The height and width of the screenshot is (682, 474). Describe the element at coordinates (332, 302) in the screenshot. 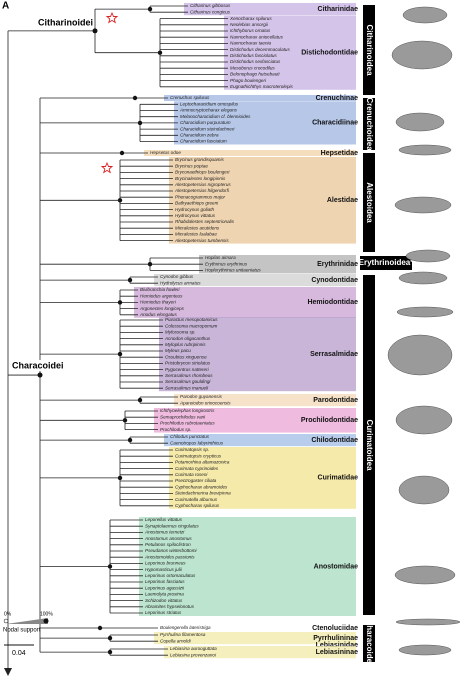

I see `family-label: Hemiodontidae` at that location.